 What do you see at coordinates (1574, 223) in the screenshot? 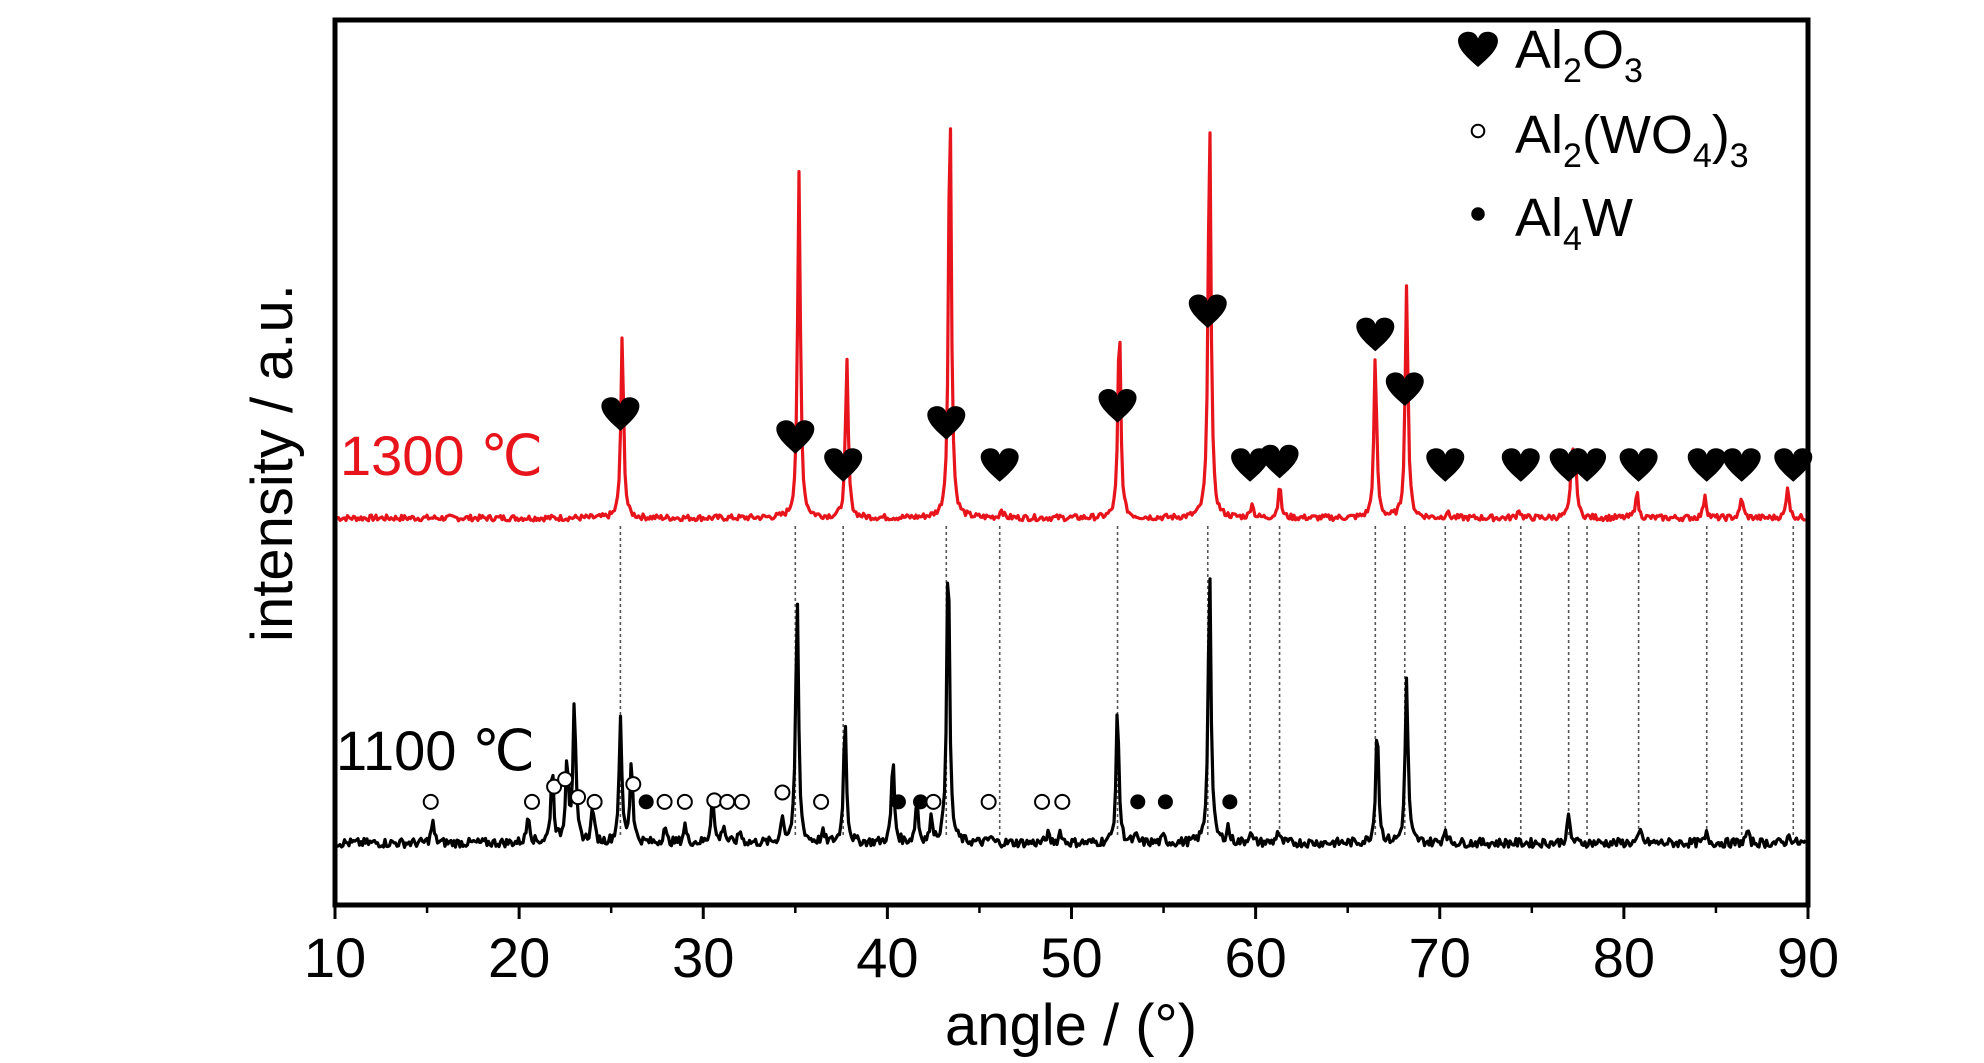
I see `legend-label: Al4​W` at bounding box center [1574, 223].